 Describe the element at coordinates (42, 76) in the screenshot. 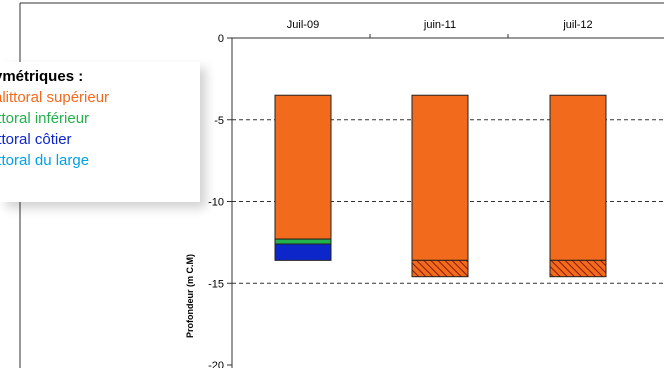

I see `legend-title: ymétriques :` at that location.